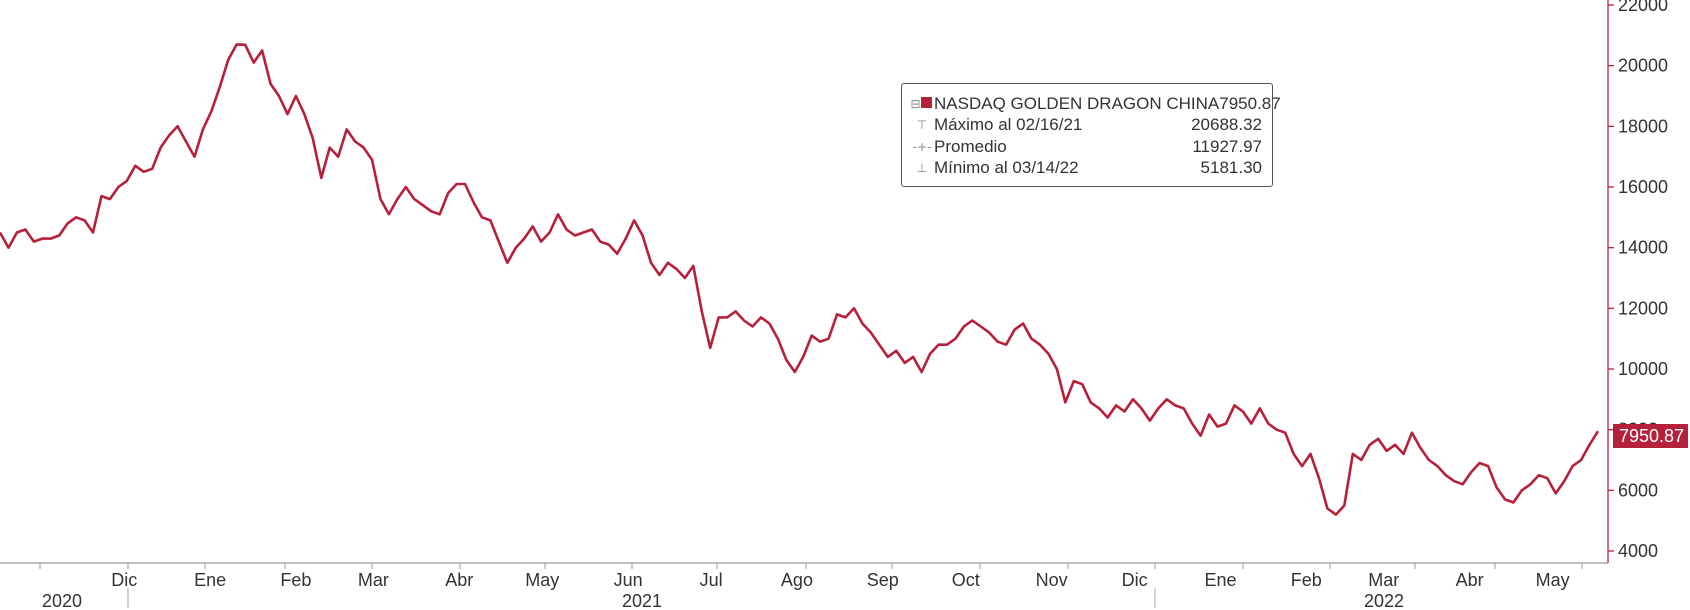 The width and height of the screenshot is (1690, 610). What do you see at coordinates (1638, 551) in the screenshot?
I see `y-tick-label: 4000` at bounding box center [1638, 551].